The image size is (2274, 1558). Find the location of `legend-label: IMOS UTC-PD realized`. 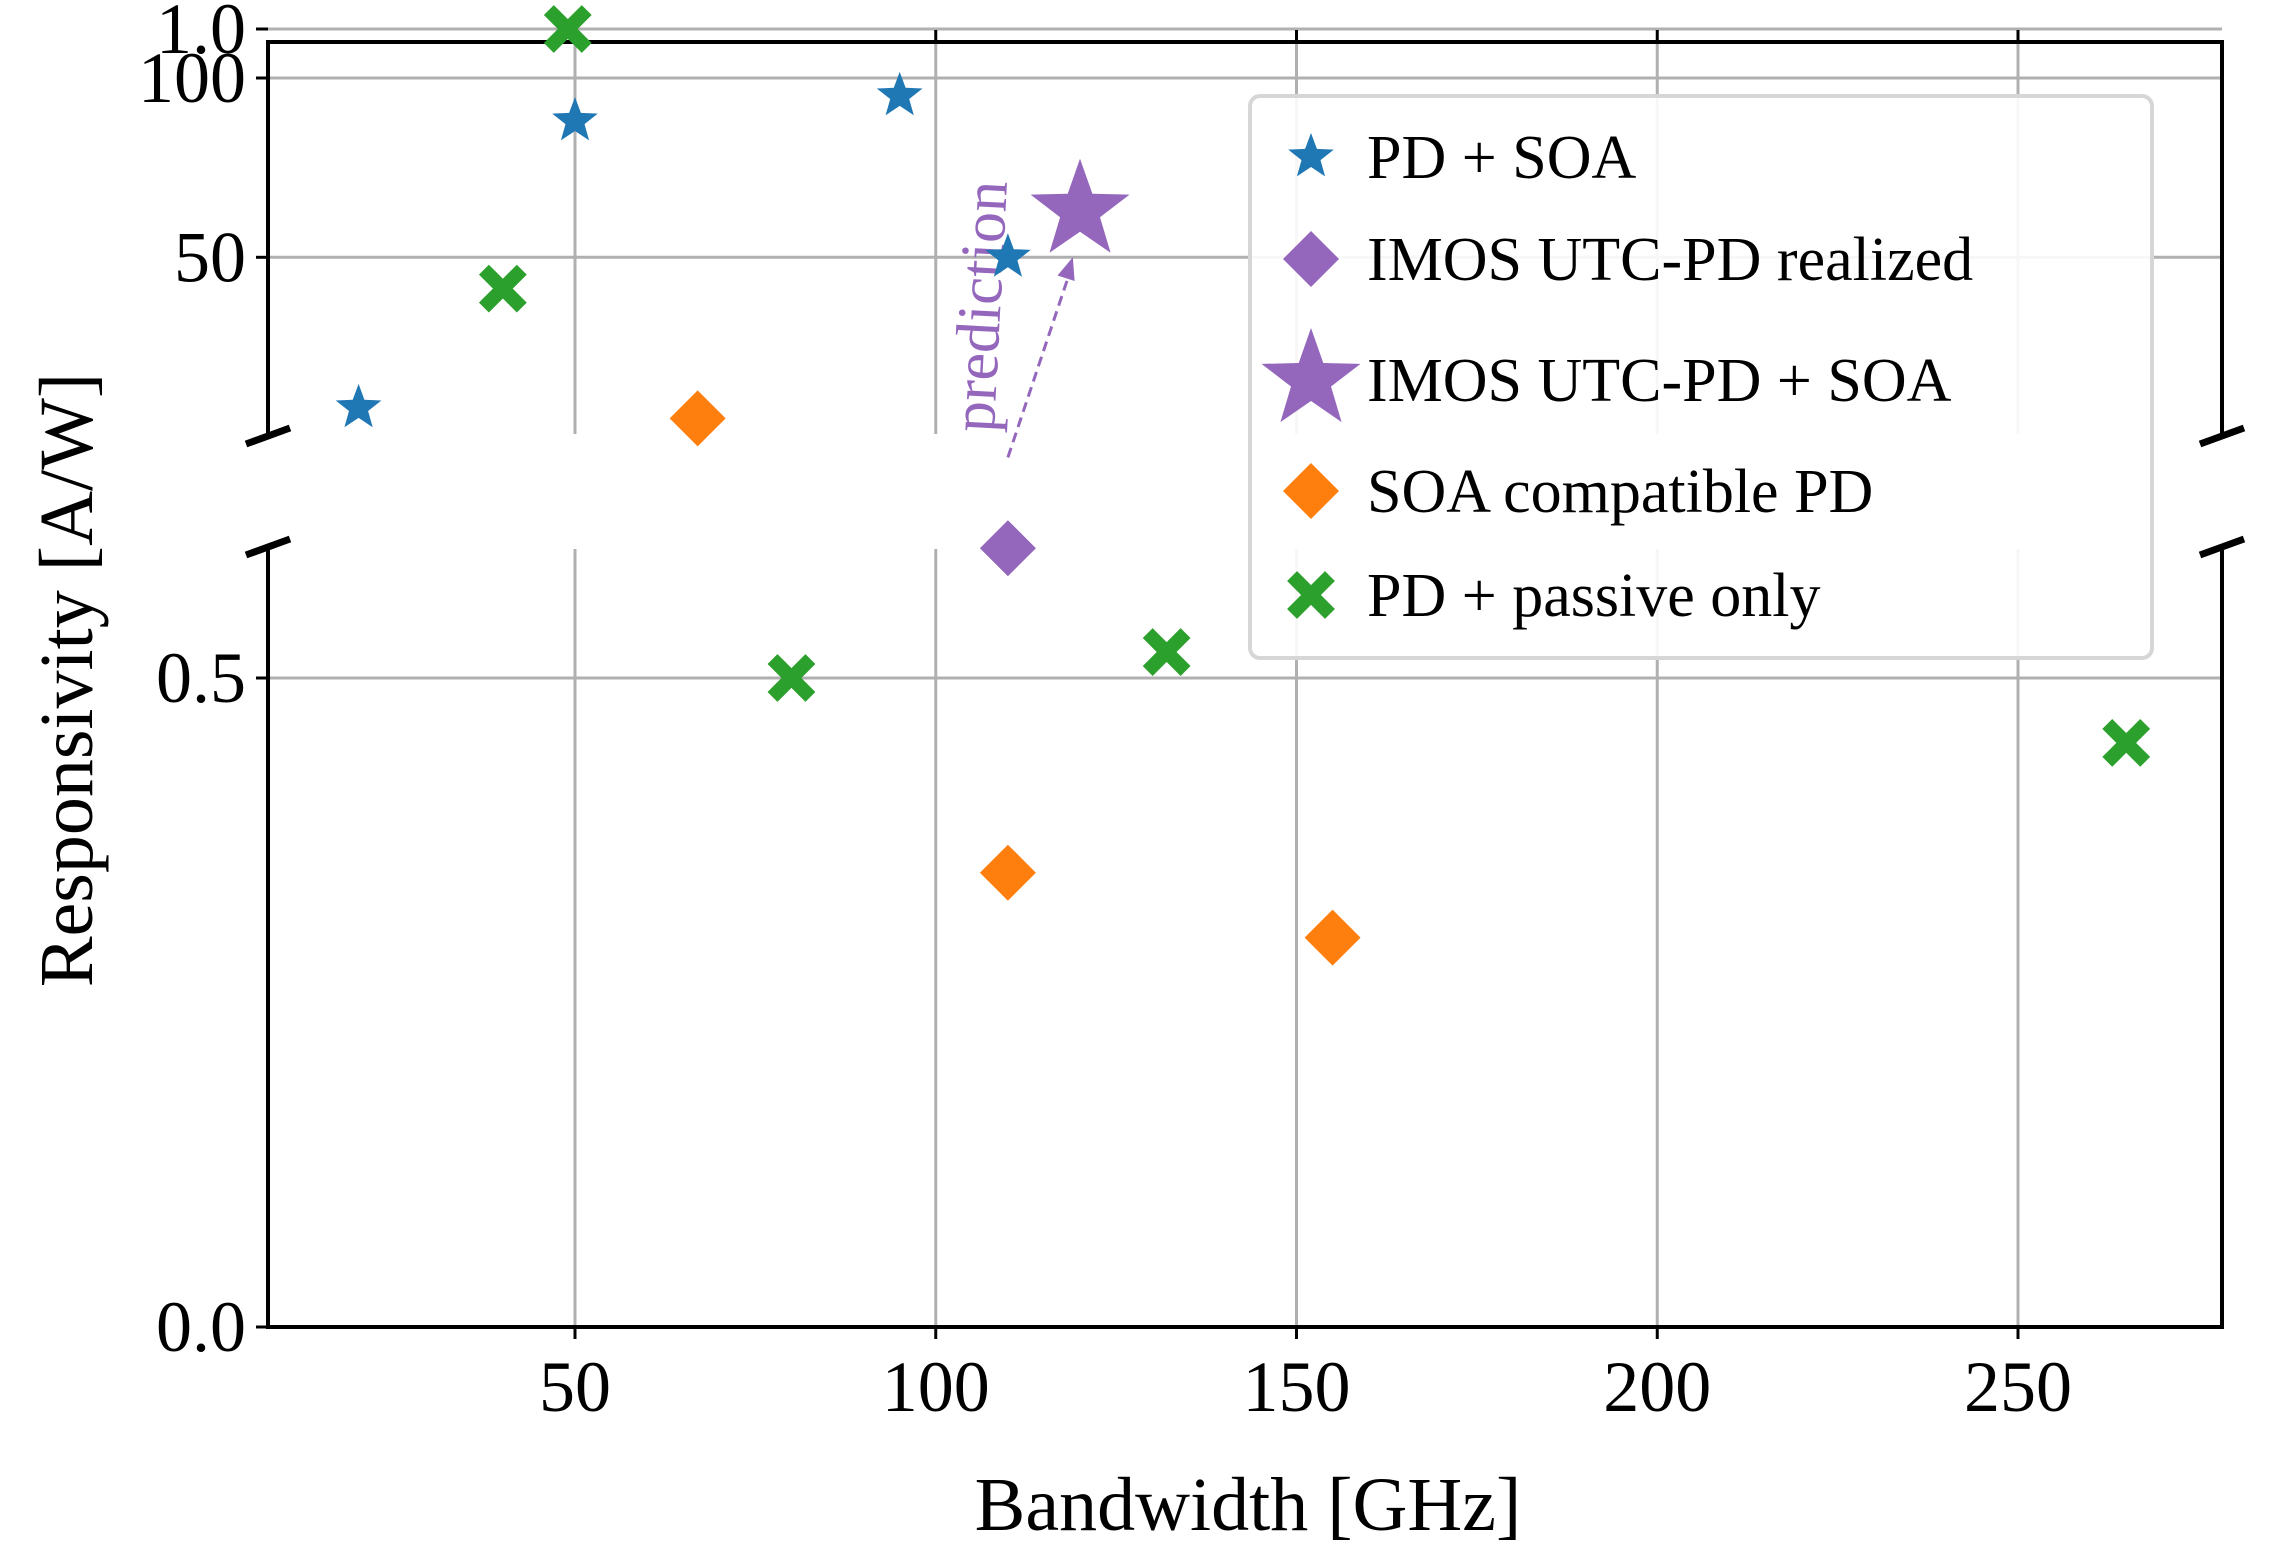

legend-label: IMOS UTC-PD realized is located at coordinates (1670, 260).